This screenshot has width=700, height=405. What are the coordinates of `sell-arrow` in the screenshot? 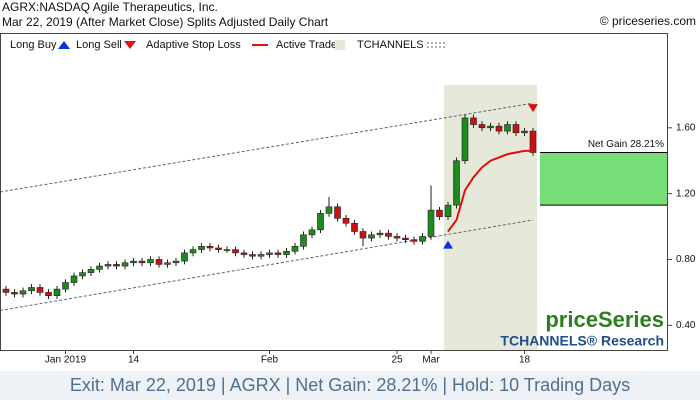 It's located at (533, 108).